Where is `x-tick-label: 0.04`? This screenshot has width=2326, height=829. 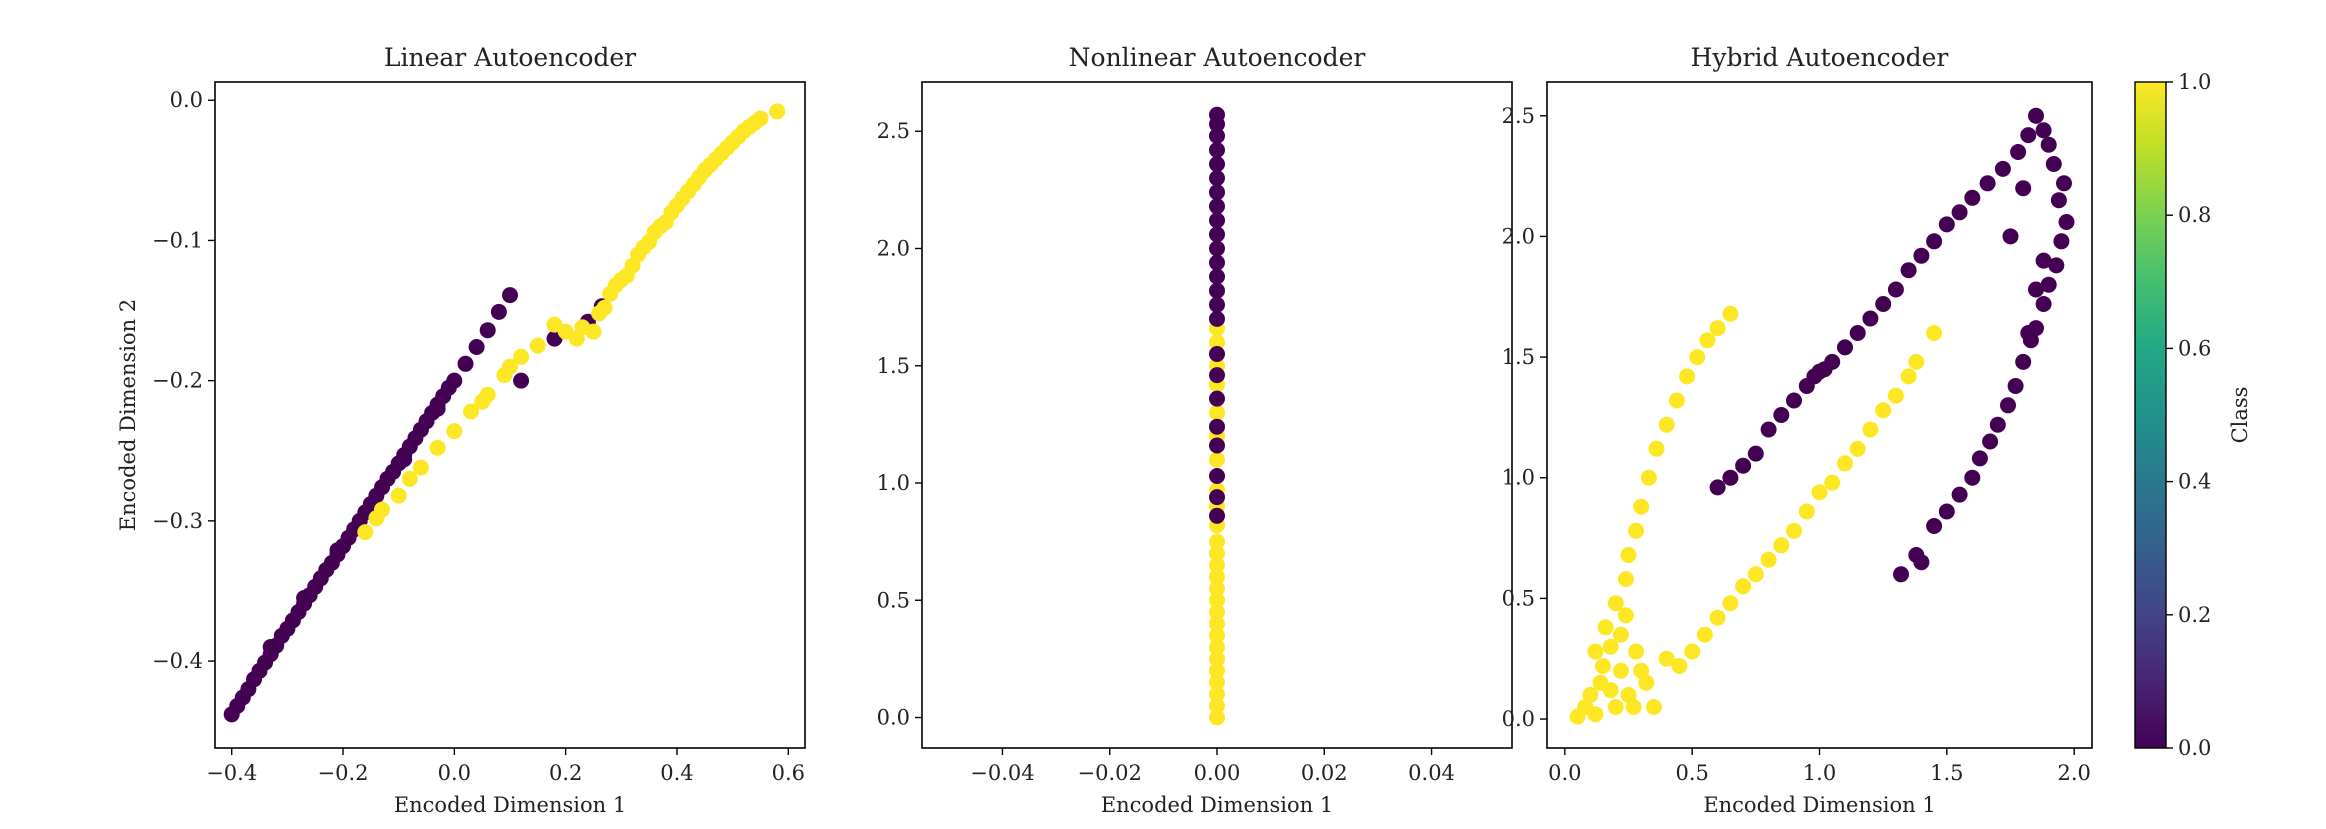
x-tick-label: 0.04 is located at coordinates (1431, 773).